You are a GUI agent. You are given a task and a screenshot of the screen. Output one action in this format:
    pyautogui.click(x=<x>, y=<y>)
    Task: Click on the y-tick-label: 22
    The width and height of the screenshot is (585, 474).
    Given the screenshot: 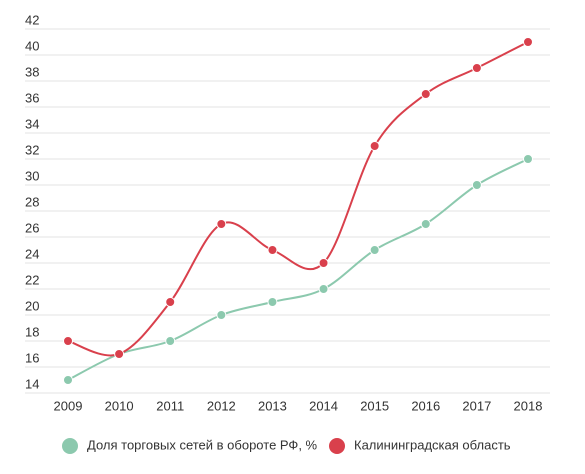 What is the action you would take?
    pyautogui.click(x=32, y=279)
    